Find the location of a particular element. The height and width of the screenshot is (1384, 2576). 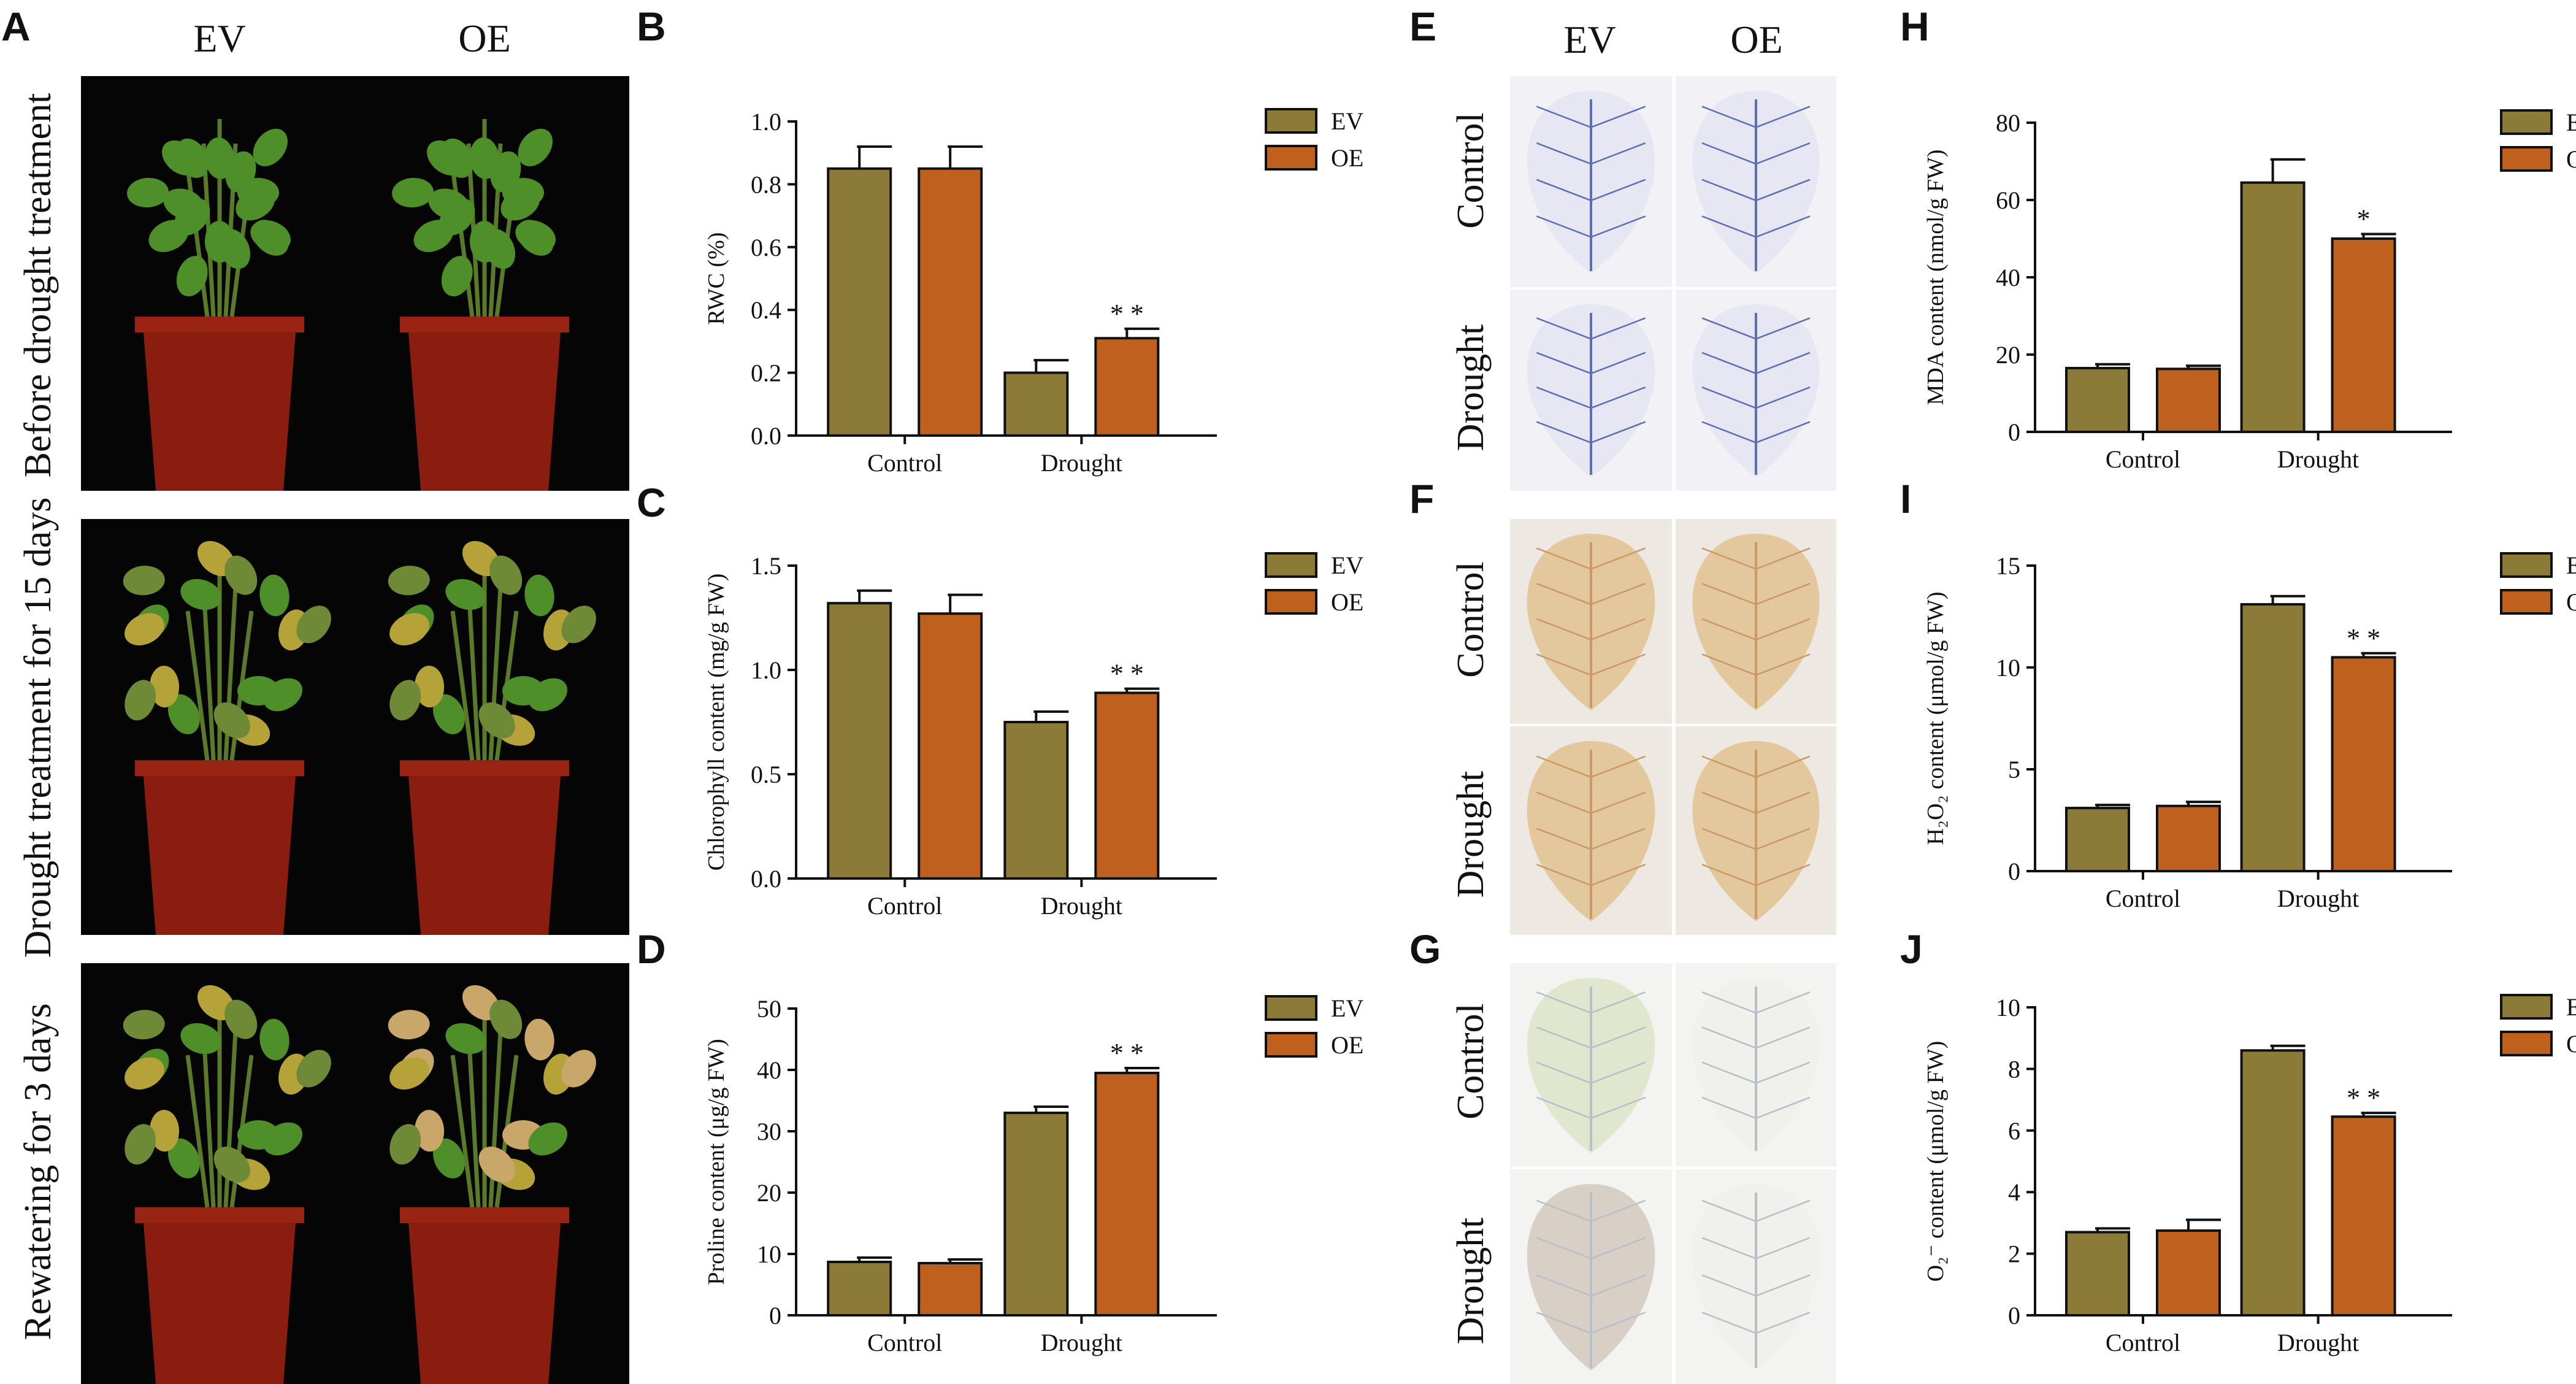

panel-f-row-drought: Drought is located at coordinates (1471, 834).